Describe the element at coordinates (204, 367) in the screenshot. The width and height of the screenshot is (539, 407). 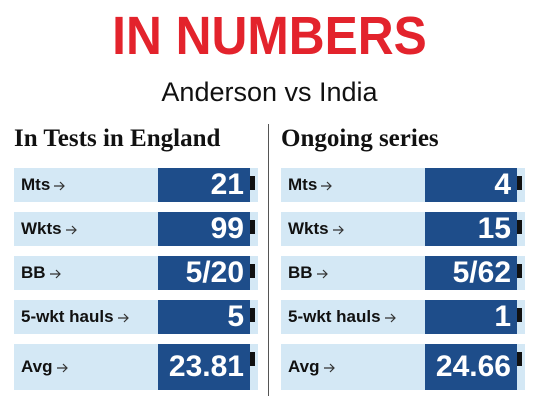
I see `stat-value: 23.81` at that location.